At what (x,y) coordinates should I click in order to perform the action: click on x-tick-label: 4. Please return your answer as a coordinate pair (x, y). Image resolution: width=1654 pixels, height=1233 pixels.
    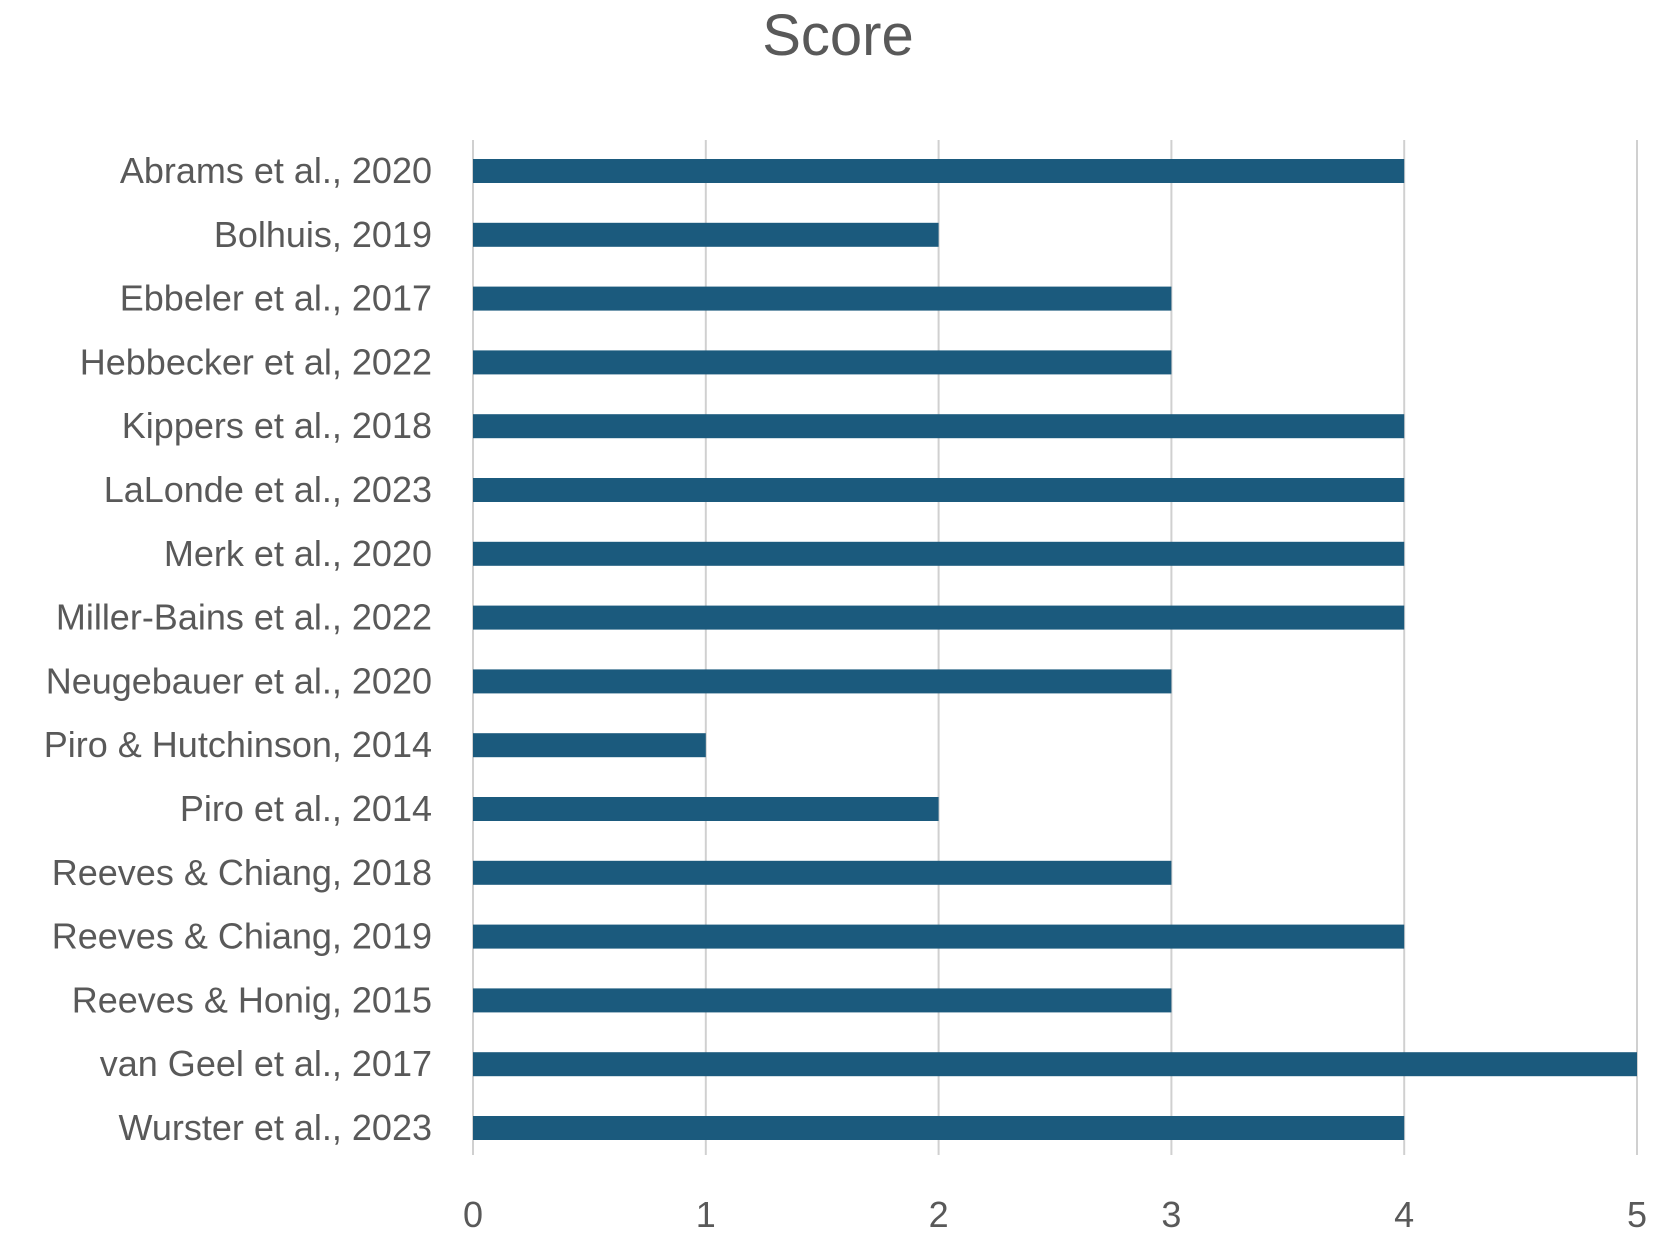
    Looking at the image, I should click on (1404, 1213).